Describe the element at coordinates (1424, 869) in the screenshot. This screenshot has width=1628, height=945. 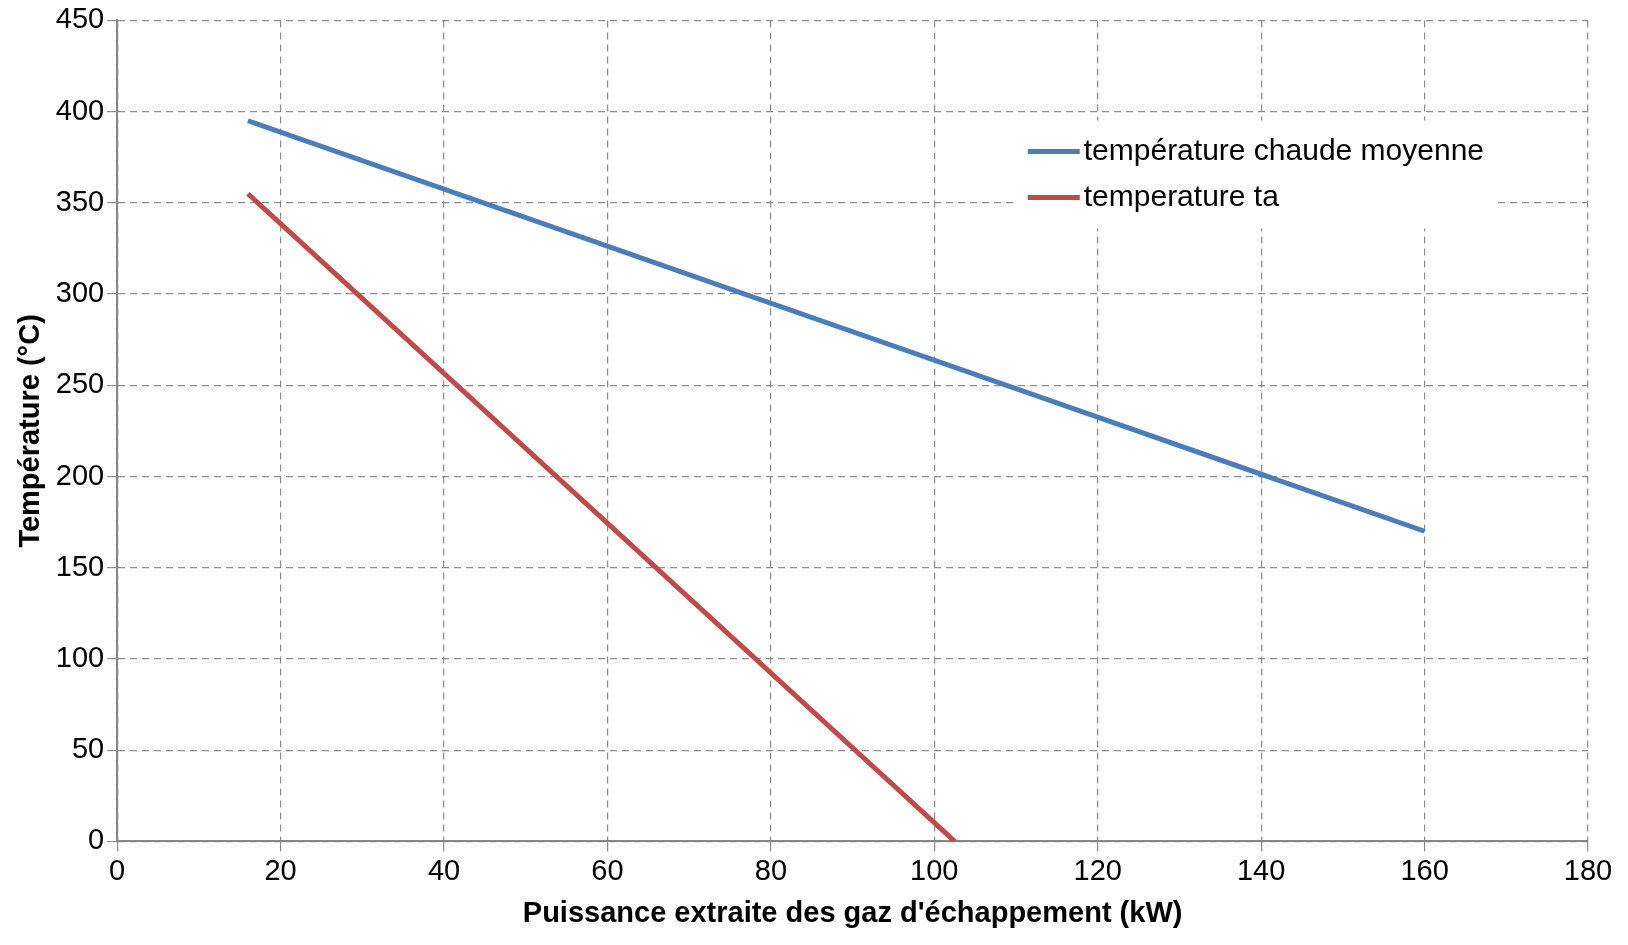
I see `x-tick-label: 160` at that location.